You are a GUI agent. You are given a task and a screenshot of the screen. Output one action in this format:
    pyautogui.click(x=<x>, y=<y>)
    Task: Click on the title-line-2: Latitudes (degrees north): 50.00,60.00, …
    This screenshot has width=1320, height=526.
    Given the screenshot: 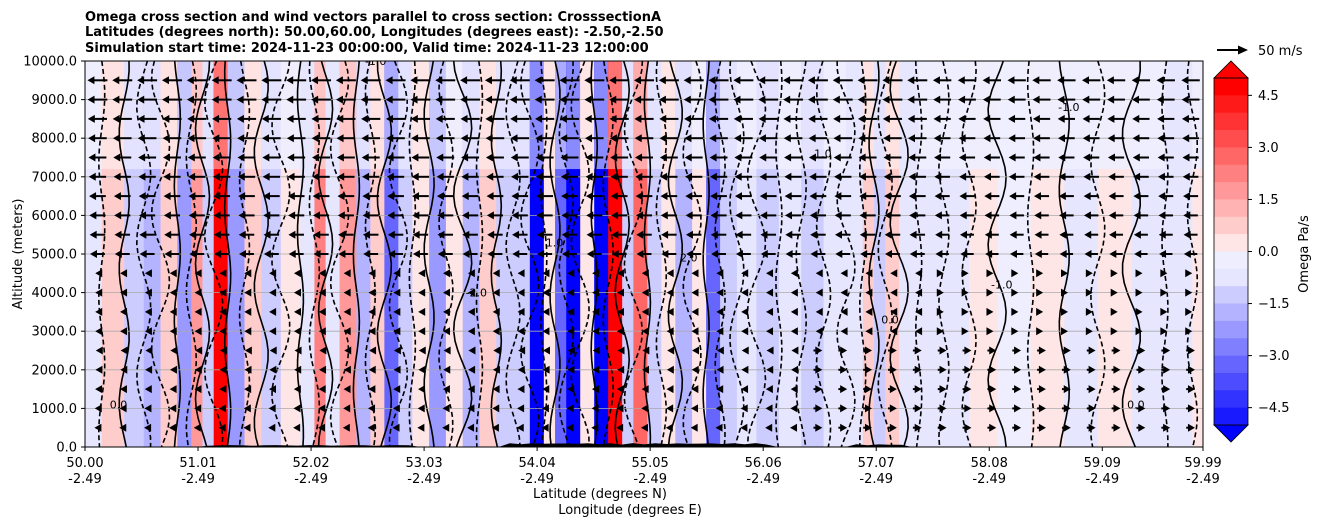 What is the action you would take?
    pyautogui.click(x=374, y=32)
    